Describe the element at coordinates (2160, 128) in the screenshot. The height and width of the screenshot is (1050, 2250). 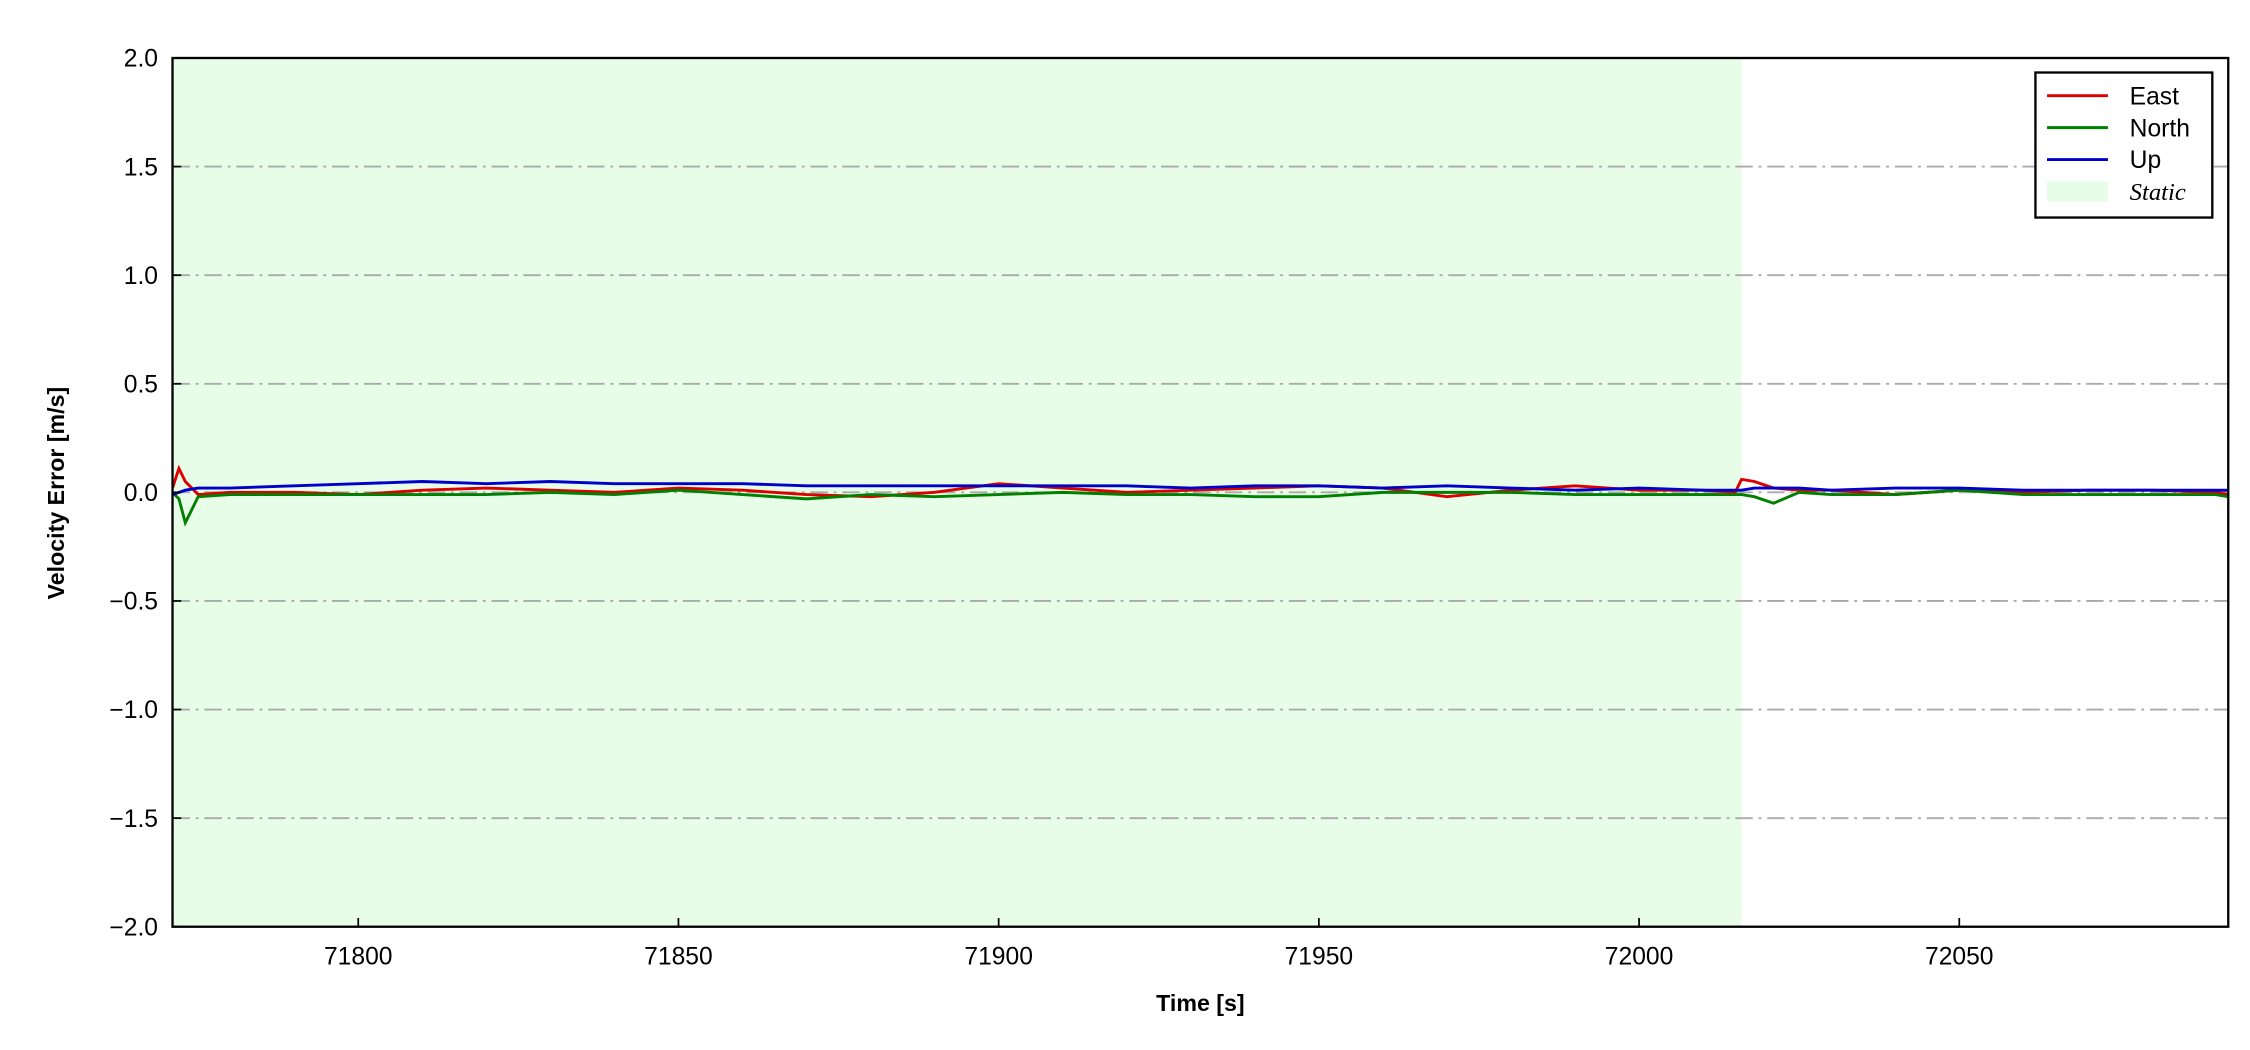
I see `legend-label: North` at that location.